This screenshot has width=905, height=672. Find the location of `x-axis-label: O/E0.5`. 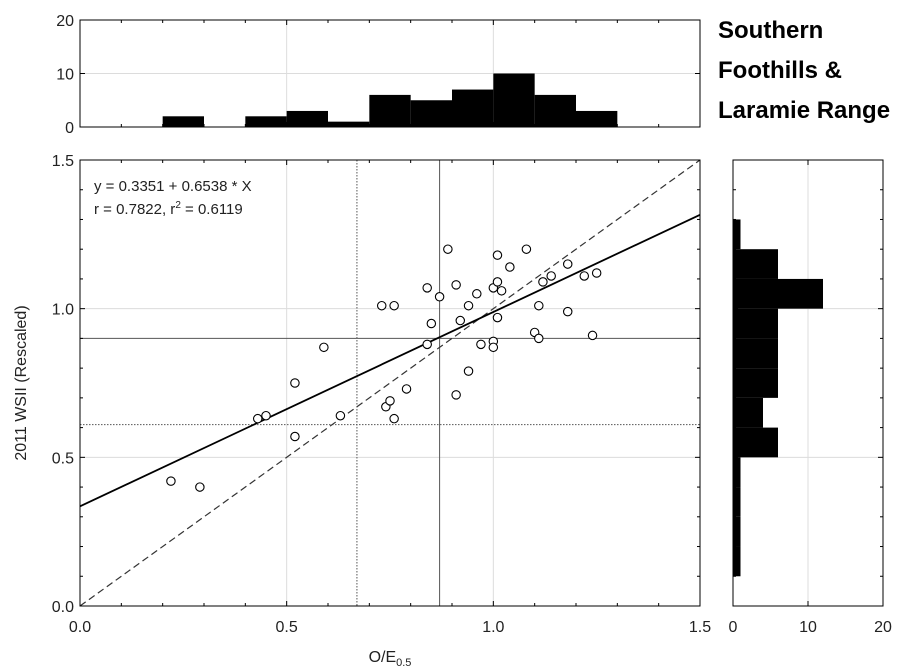

x-axis-label: O/E0.5 is located at coordinates (390, 659).